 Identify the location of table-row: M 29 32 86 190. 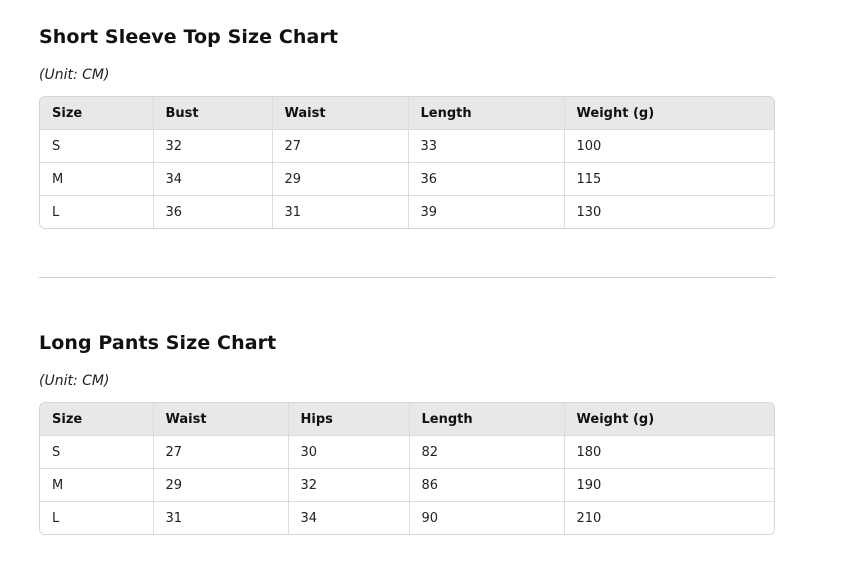
(407, 485).